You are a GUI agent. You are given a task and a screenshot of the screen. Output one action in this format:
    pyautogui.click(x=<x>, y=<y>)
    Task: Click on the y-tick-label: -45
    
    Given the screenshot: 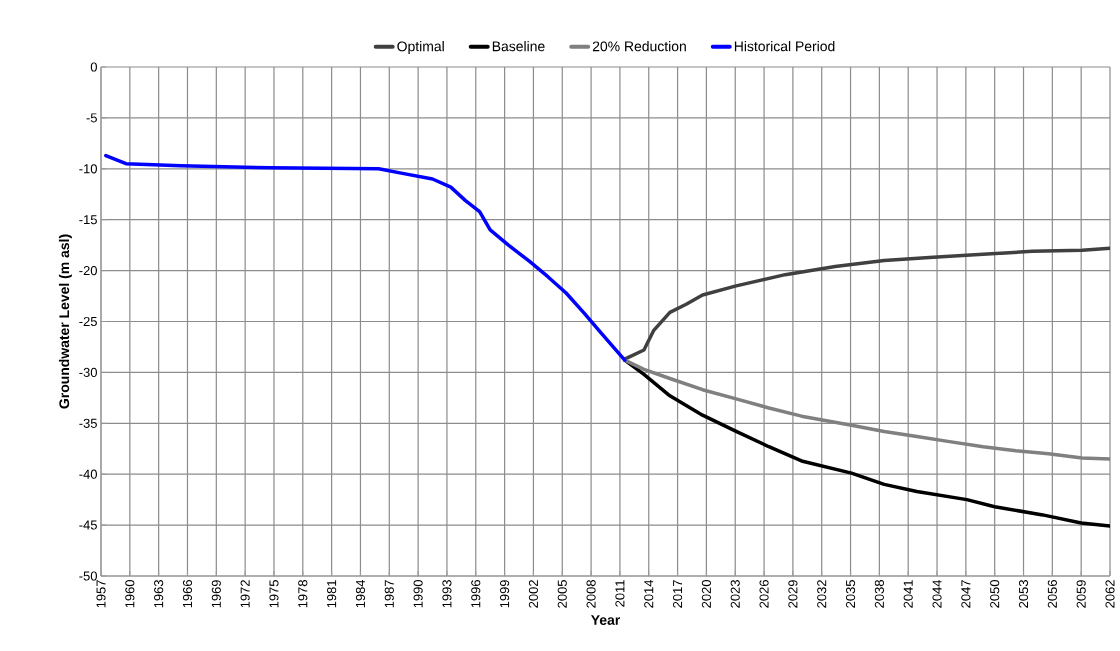 What is the action you would take?
    pyautogui.click(x=88, y=525)
    